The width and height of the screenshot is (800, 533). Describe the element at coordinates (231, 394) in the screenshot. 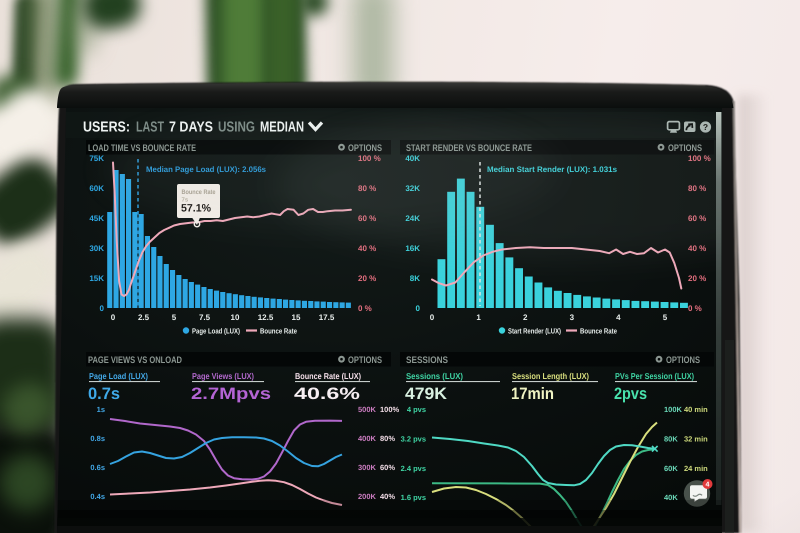

I see `svg-text: 2.7Mpvs` at that location.